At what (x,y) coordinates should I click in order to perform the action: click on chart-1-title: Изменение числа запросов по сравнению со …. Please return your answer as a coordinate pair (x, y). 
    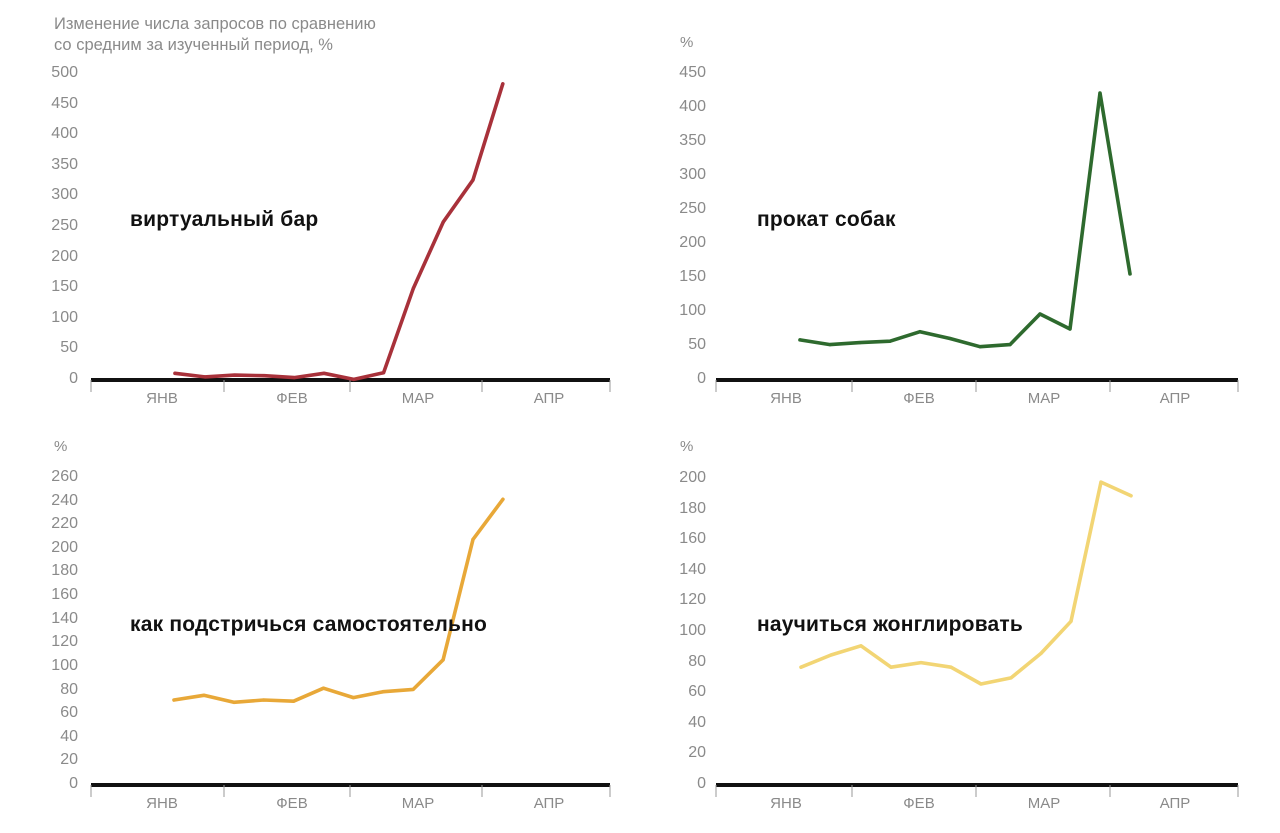
    Looking at the image, I should click on (264, 35).